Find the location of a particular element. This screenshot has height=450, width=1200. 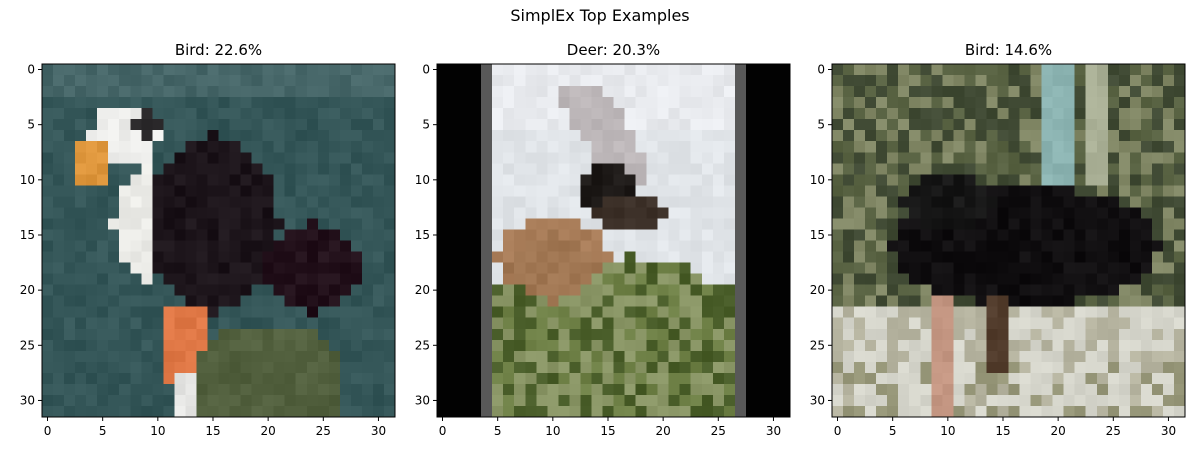

figure-title: SimplEx Top Examples is located at coordinates (600, 15).